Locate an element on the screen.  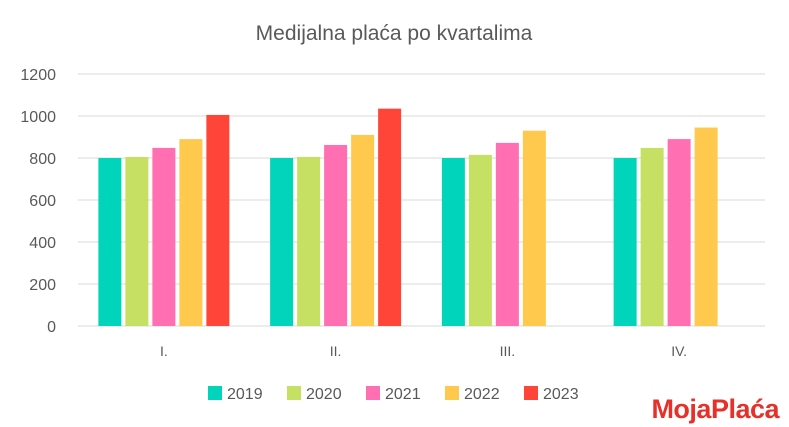
bar-2019-q4 is located at coordinates (625, 242).